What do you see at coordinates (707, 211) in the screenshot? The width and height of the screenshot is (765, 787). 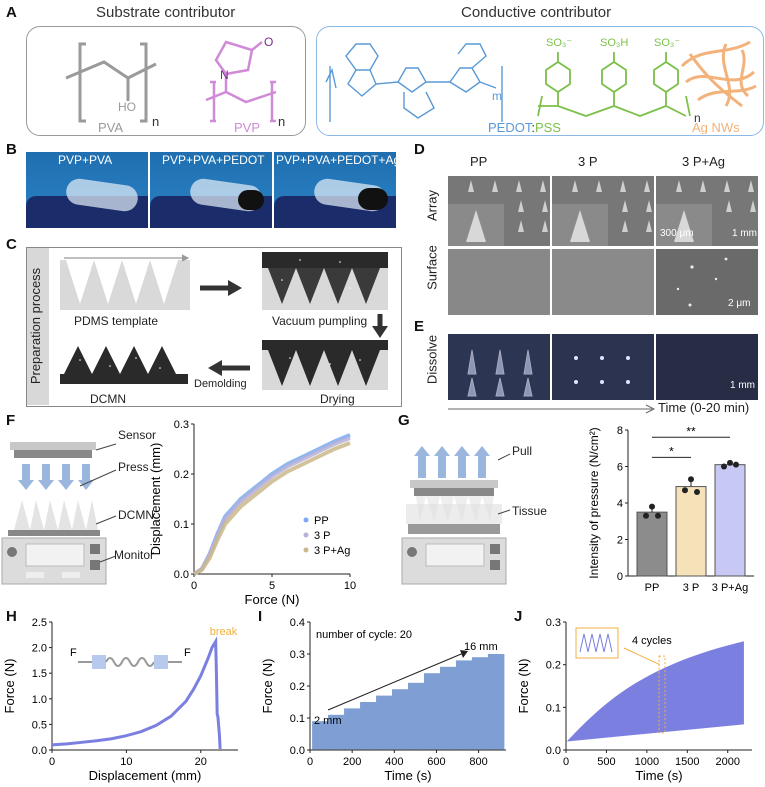 I see `sem-array-3pag` at bounding box center [707, 211].